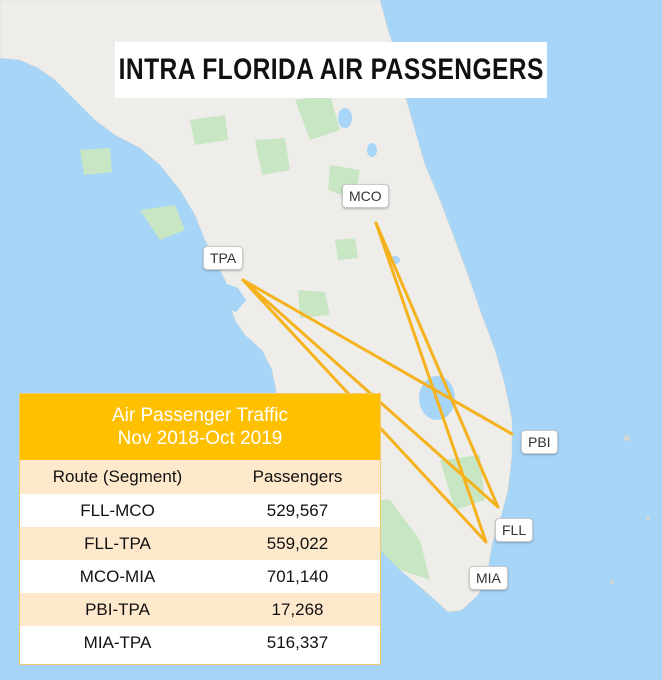 This screenshot has height=680, width=662. What do you see at coordinates (117, 609) in the screenshot?
I see `route-cell: PBI-TPA` at bounding box center [117, 609].